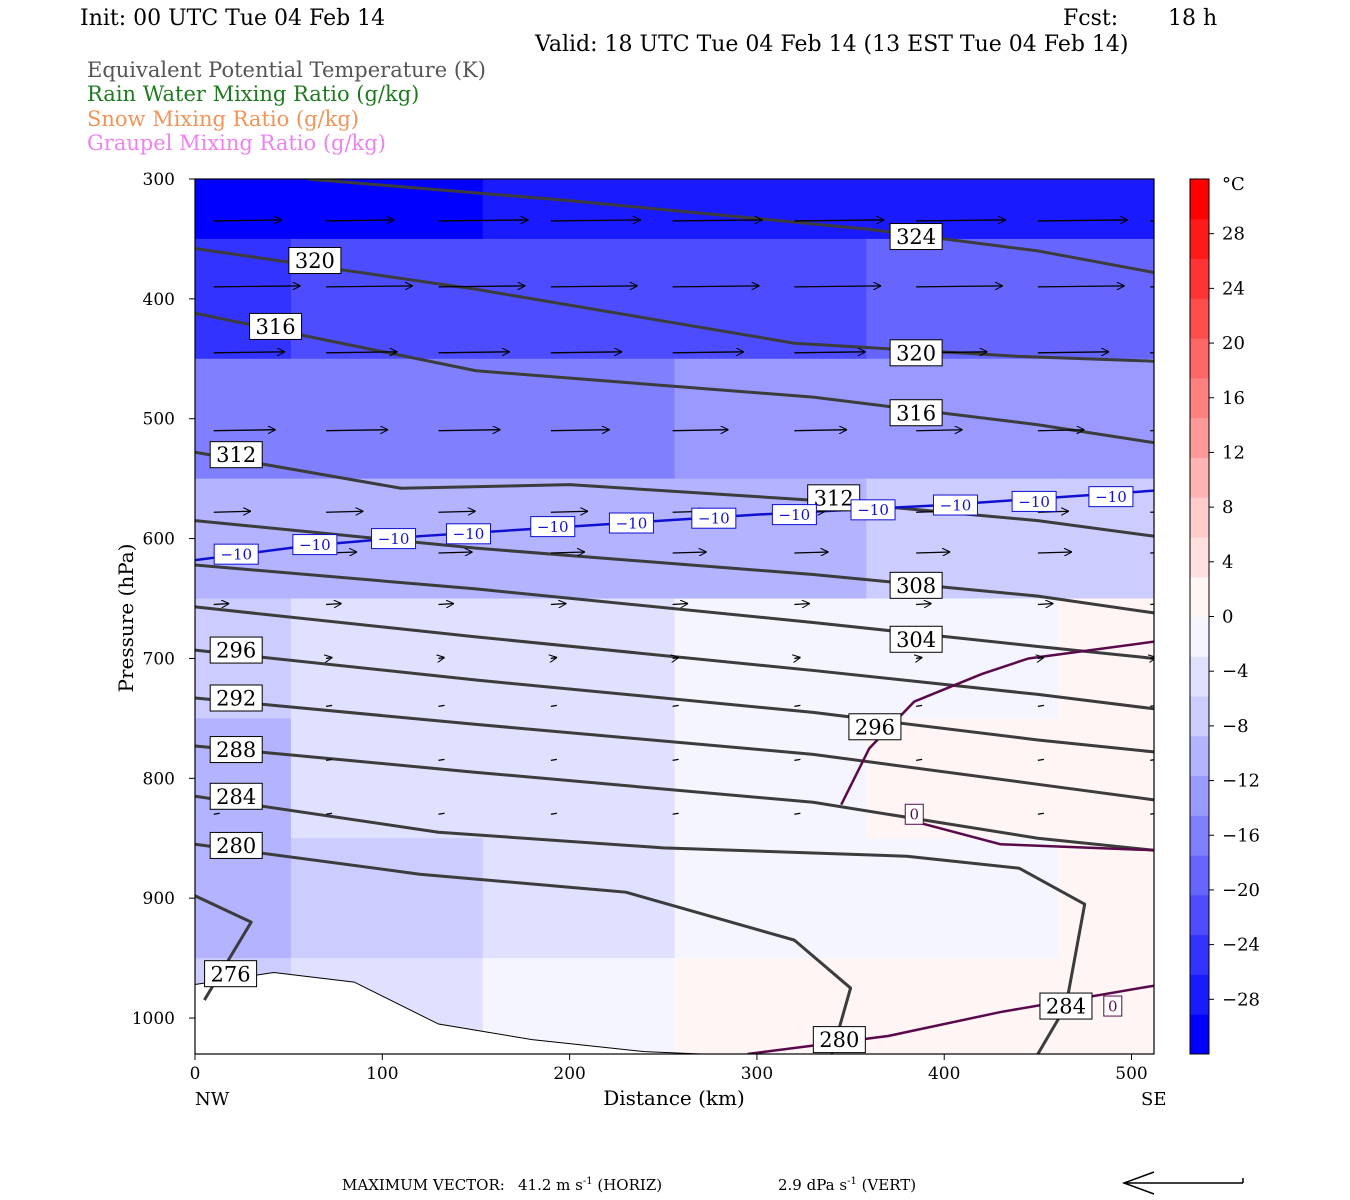  Describe the element at coordinates (1033, 836) in the screenshot. I see `isotherm-zero-lower` at that location.